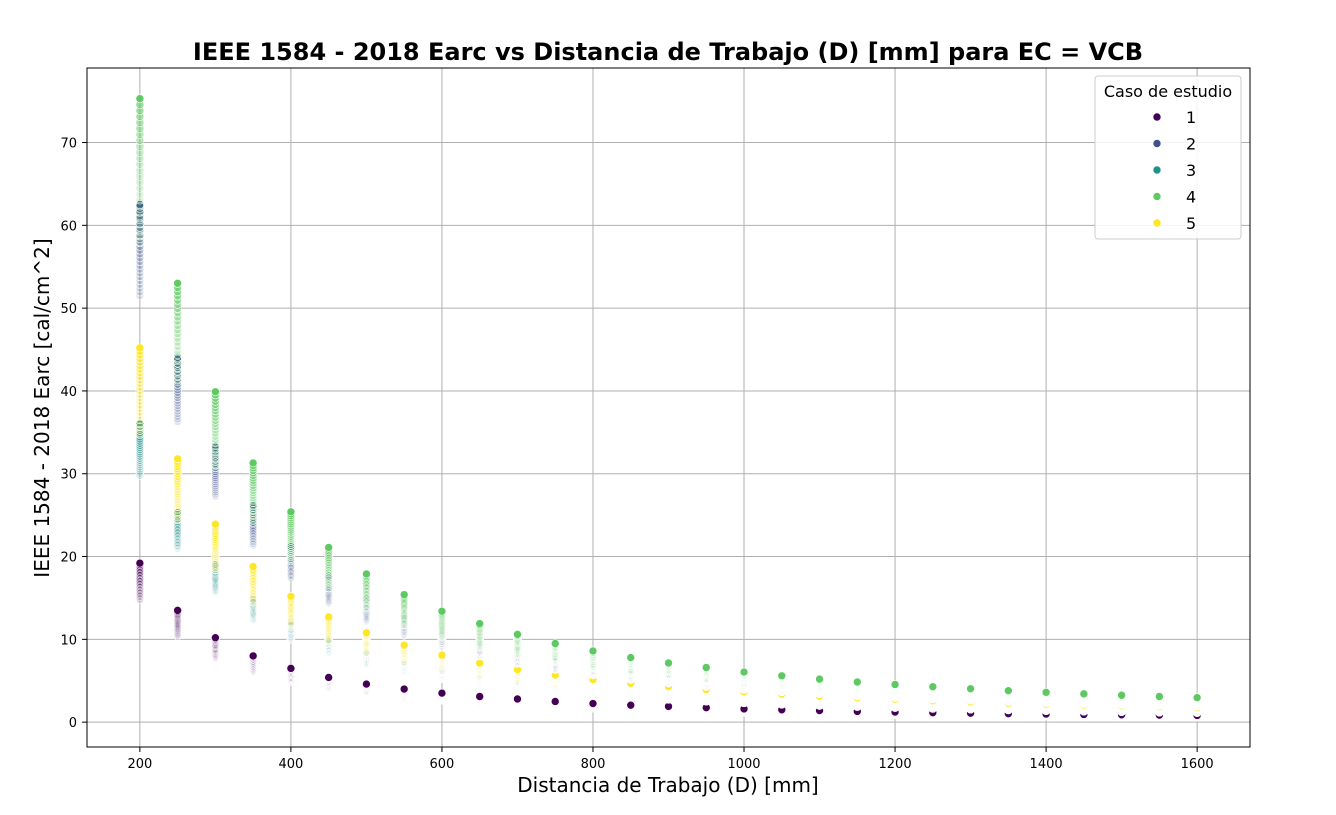  What do you see at coordinates (68, 558) in the screenshot?
I see `y-tick-label: 20` at bounding box center [68, 558].